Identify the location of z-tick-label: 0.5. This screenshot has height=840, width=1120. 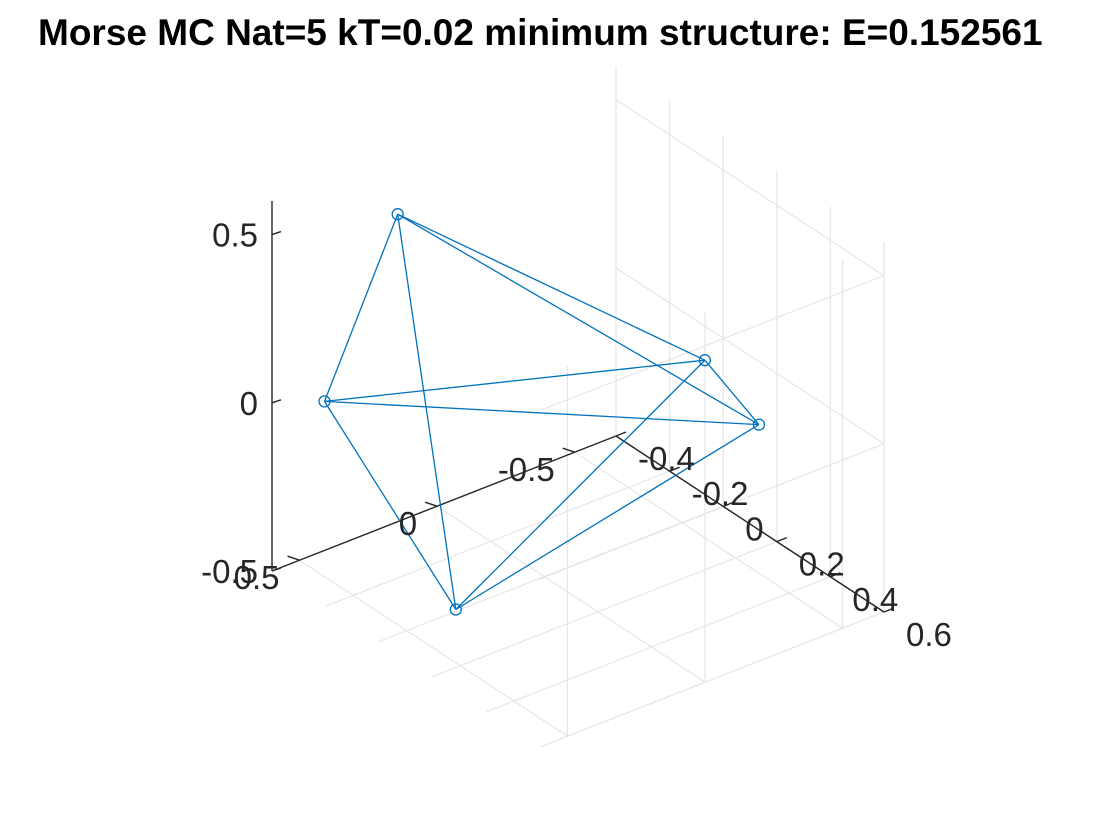
(235, 235).